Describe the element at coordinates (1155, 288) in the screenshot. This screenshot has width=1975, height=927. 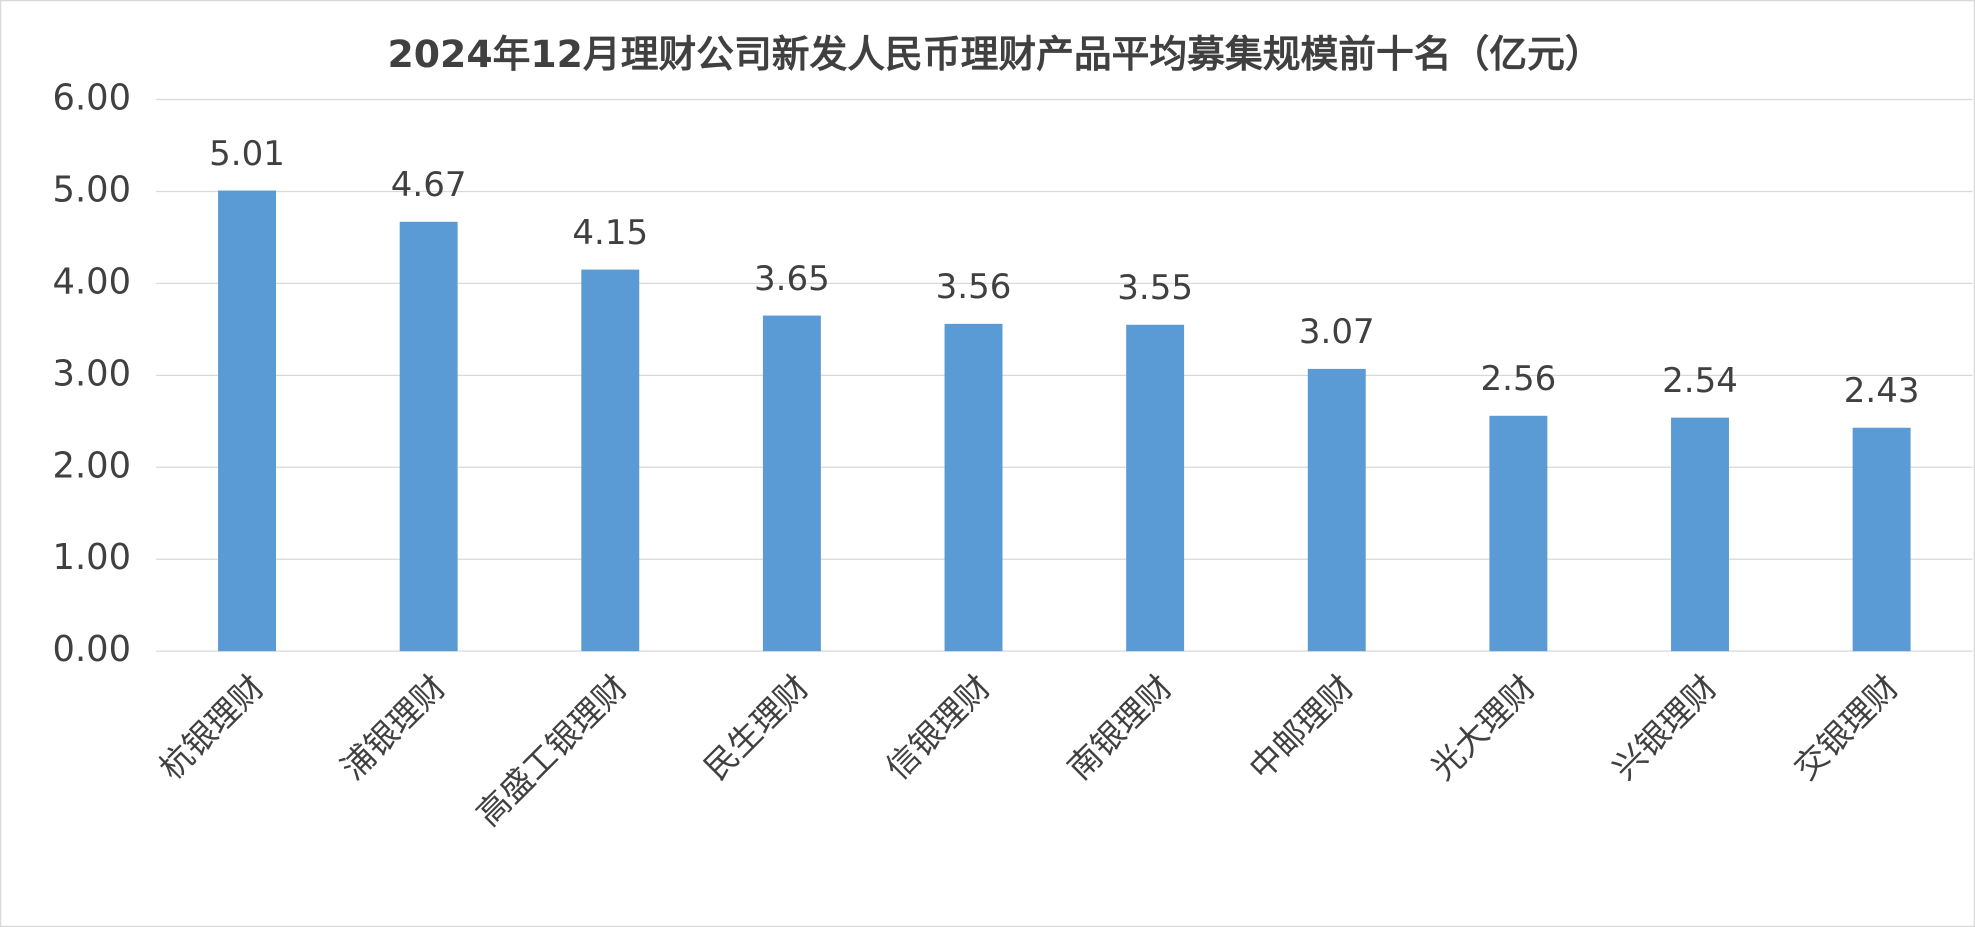
I see `data-label: 3.55` at that location.